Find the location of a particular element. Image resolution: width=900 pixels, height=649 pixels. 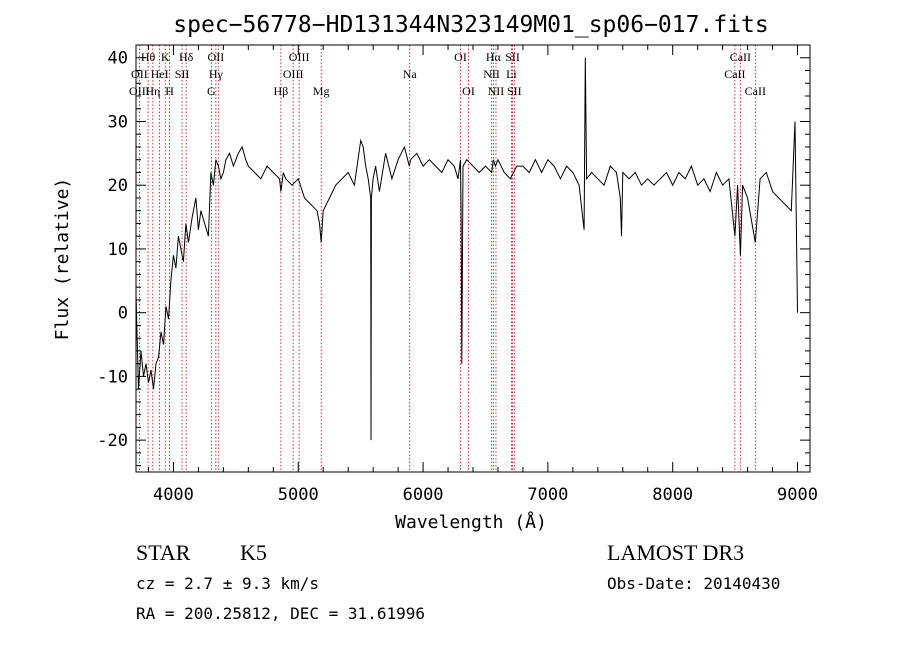

y-tick-label: 40 is located at coordinates (118, 59).